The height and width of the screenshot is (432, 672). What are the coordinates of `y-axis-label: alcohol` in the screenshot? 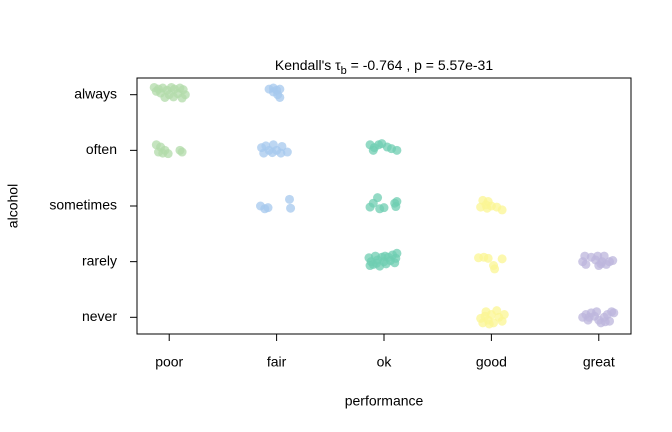 It's located at (13, 206).